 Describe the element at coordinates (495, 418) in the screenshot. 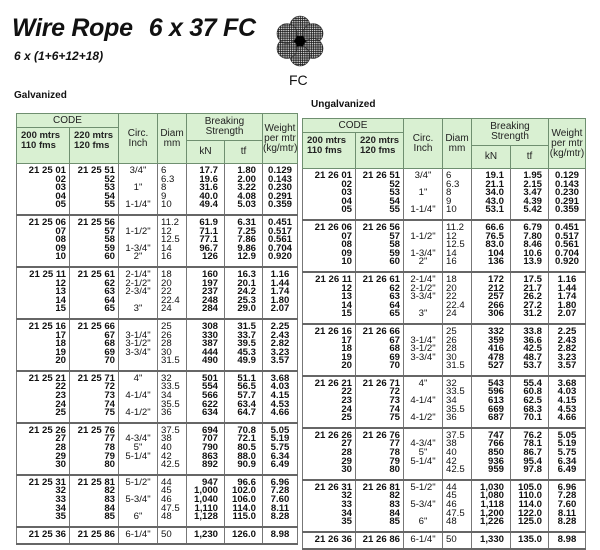

I see `kn-value: 687` at that location.